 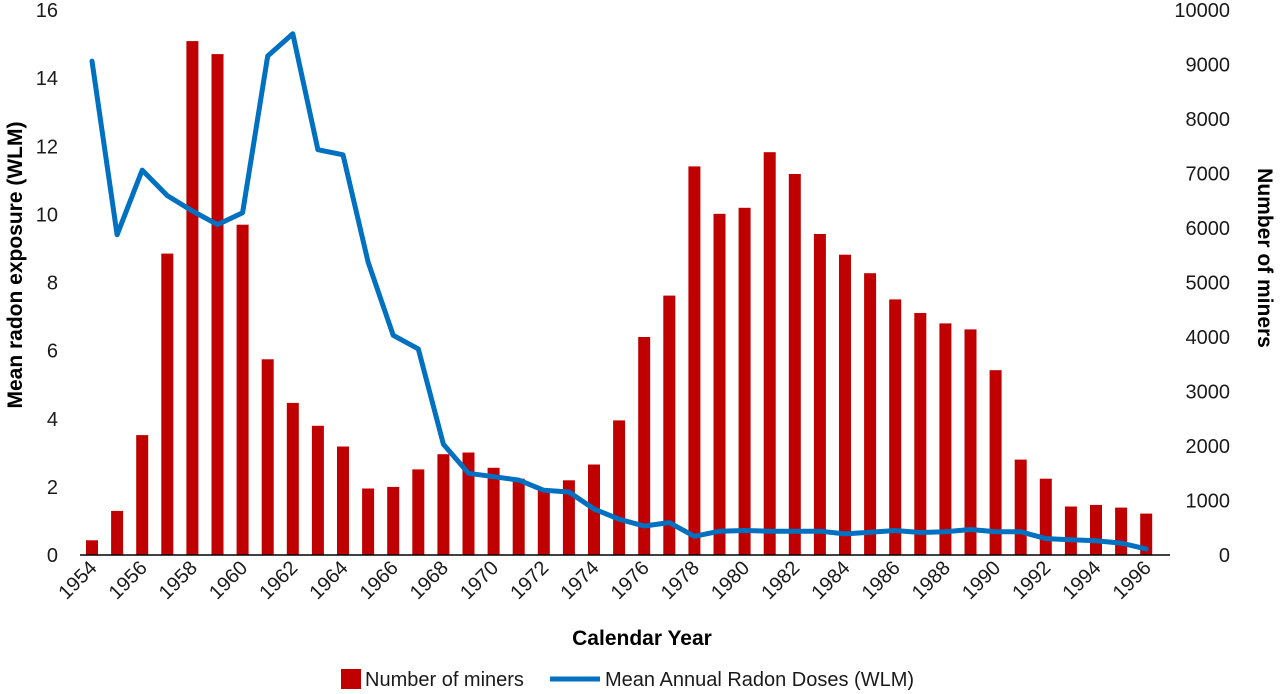 What do you see at coordinates (642, 638) in the screenshot?
I see `x-axis-title: Calendar Year` at bounding box center [642, 638].